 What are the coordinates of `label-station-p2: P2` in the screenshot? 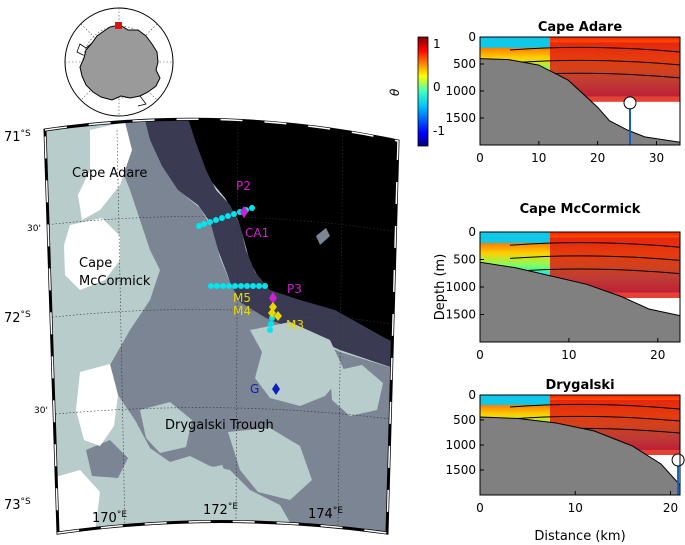 It's located at (243, 186).